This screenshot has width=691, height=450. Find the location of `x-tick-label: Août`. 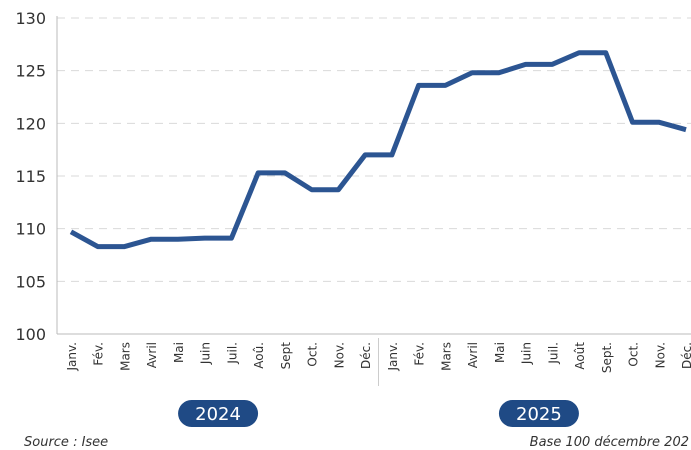

x-tick-label: Août is located at coordinates (580, 356).